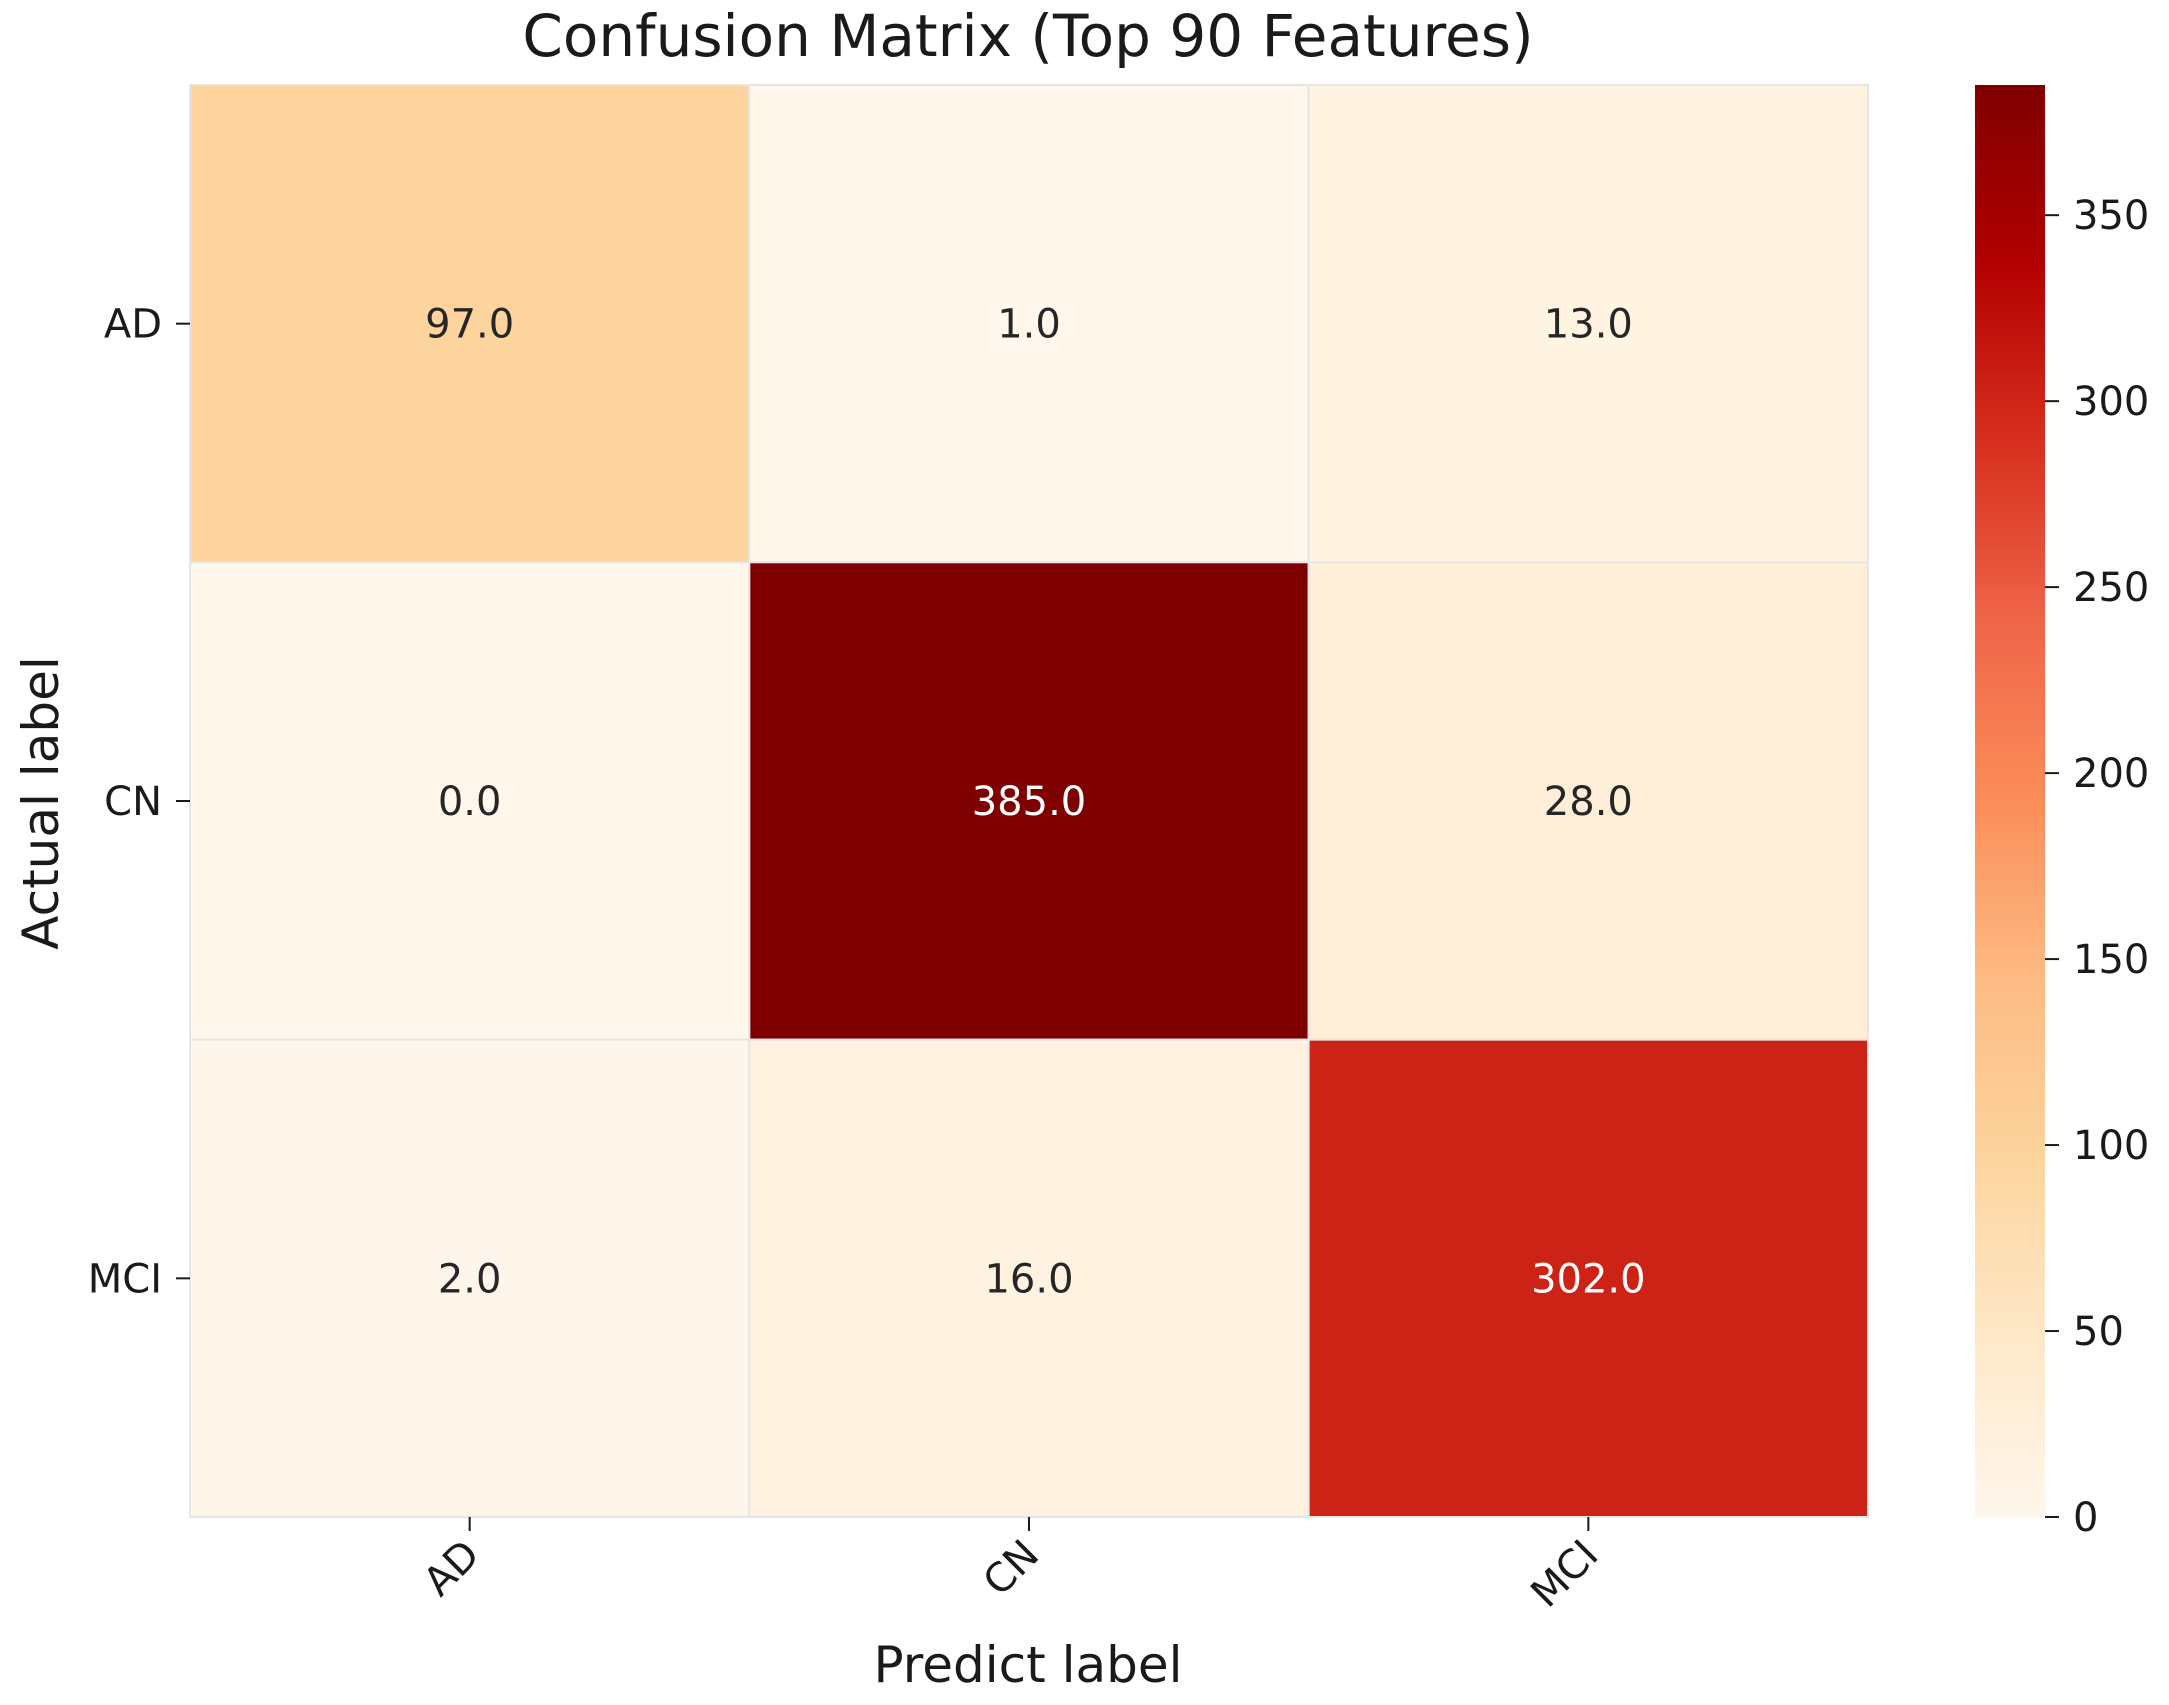 The width and height of the screenshot is (2169, 1705). What do you see at coordinates (2111, 402) in the screenshot?
I see `colorbar-tick-label: 300` at bounding box center [2111, 402].